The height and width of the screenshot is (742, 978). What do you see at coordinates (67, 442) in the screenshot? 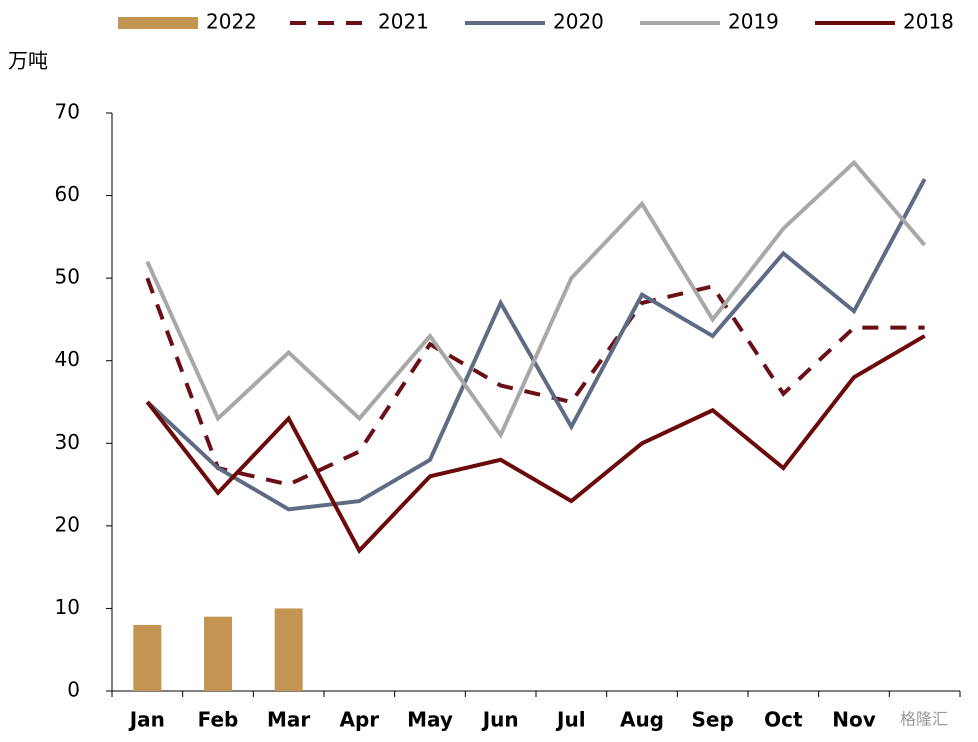
I see `y-tick-label: 30` at bounding box center [67, 442].